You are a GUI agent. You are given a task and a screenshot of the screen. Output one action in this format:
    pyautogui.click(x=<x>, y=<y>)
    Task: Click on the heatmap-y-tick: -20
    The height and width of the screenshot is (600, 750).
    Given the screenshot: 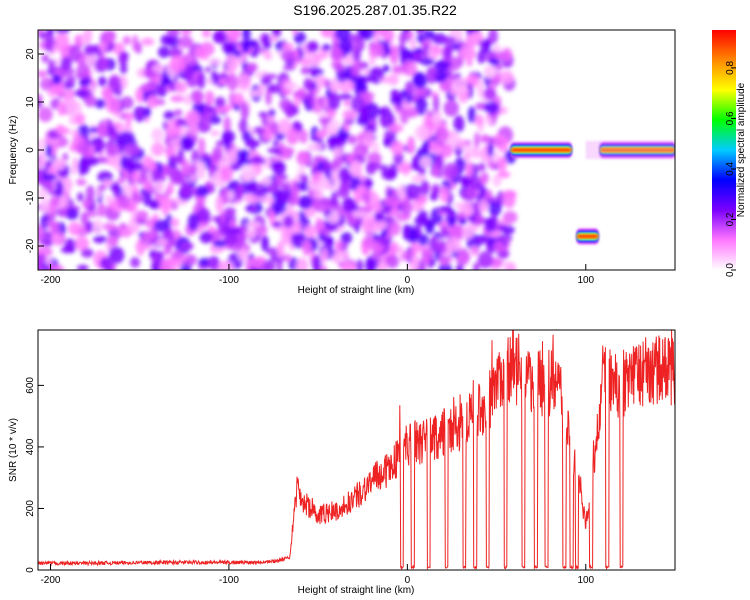 What is the action you would take?
    pyautogui.click(x=30, y=245)
    